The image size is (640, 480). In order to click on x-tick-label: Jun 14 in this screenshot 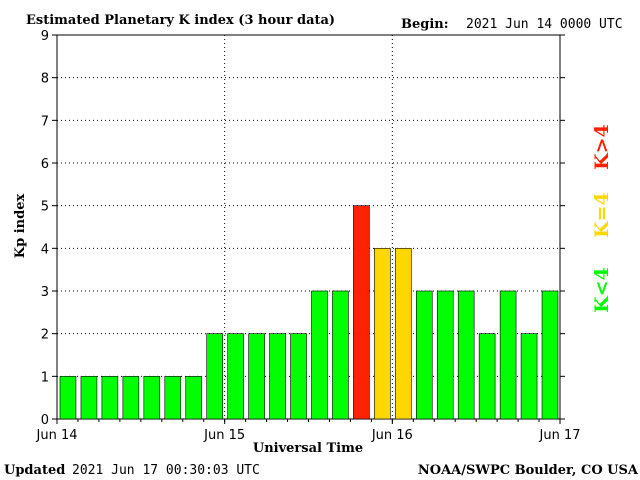, I will do `click(57, 435)`.